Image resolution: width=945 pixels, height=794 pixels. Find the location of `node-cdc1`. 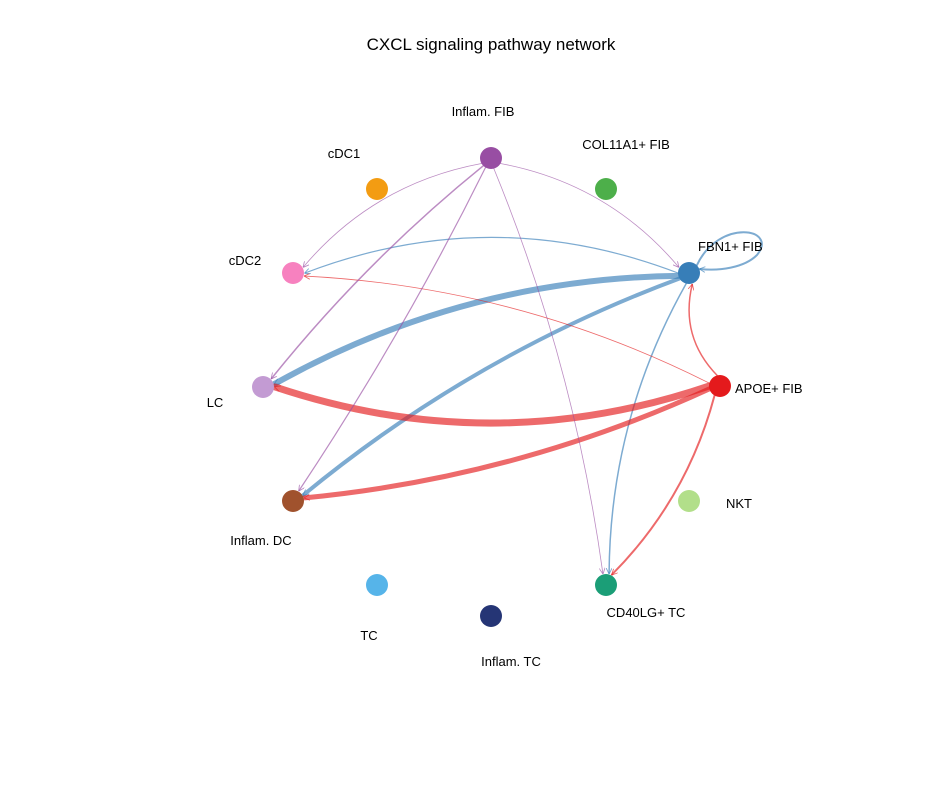

node-cdc1 is located at coordinates (377, 189).